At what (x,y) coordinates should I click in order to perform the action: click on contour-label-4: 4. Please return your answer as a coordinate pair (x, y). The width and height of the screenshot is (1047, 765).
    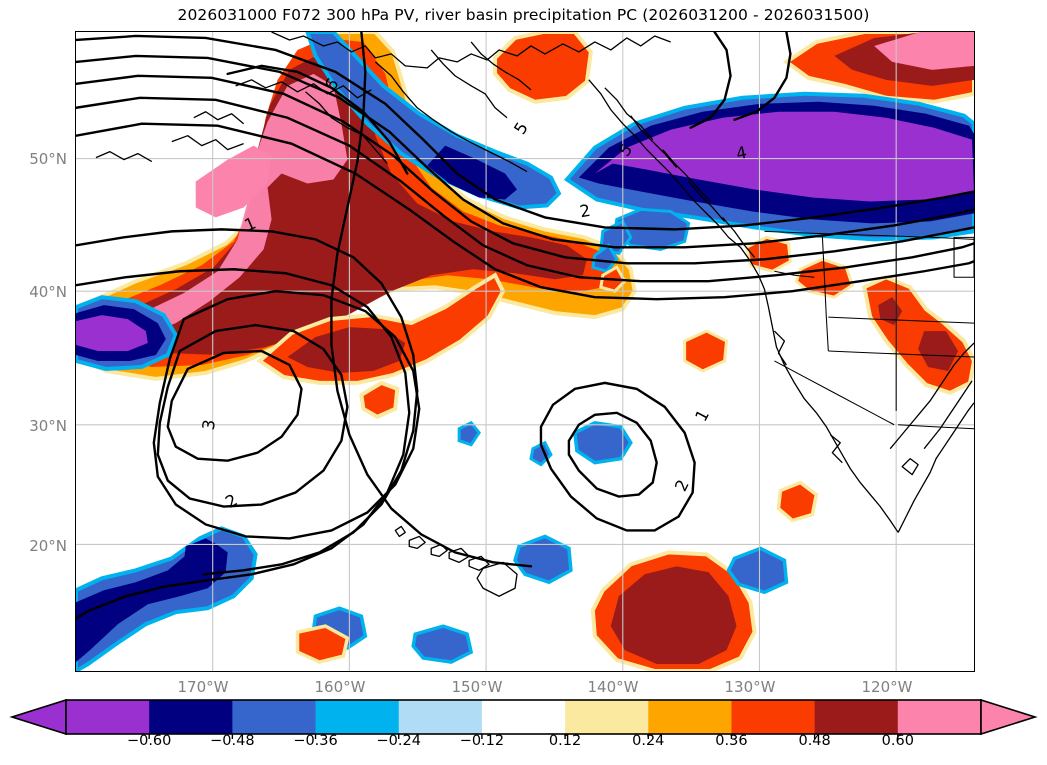
    Looking at the image, I should click on (741, 153).